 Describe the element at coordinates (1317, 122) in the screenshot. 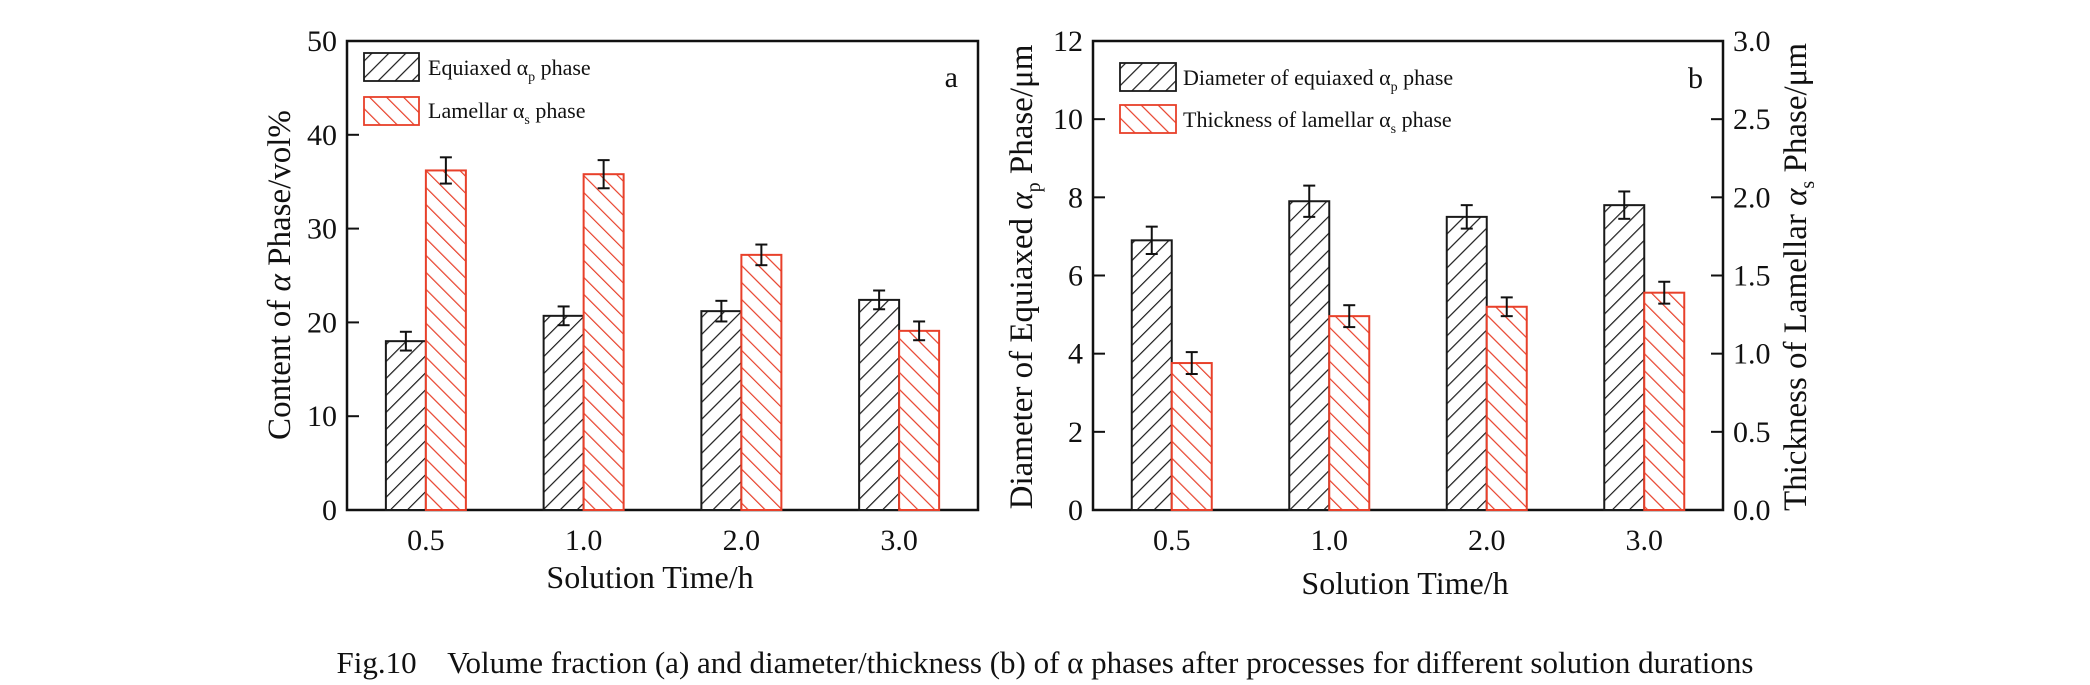

I see `legend-label-thickness-b: Thickness of lamellar αs phase` at that location.